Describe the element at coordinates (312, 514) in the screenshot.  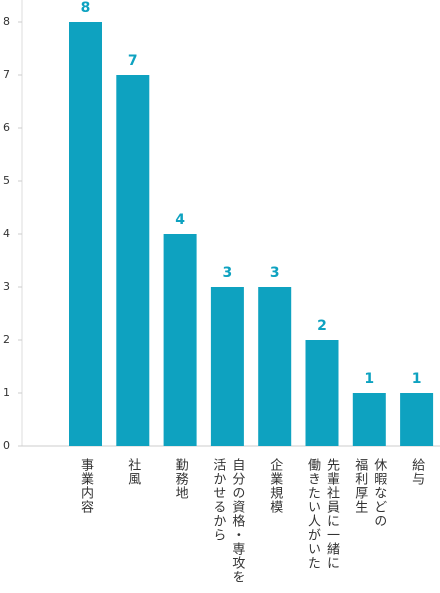
I see `category-line: 働きたい人がいた` at that location.